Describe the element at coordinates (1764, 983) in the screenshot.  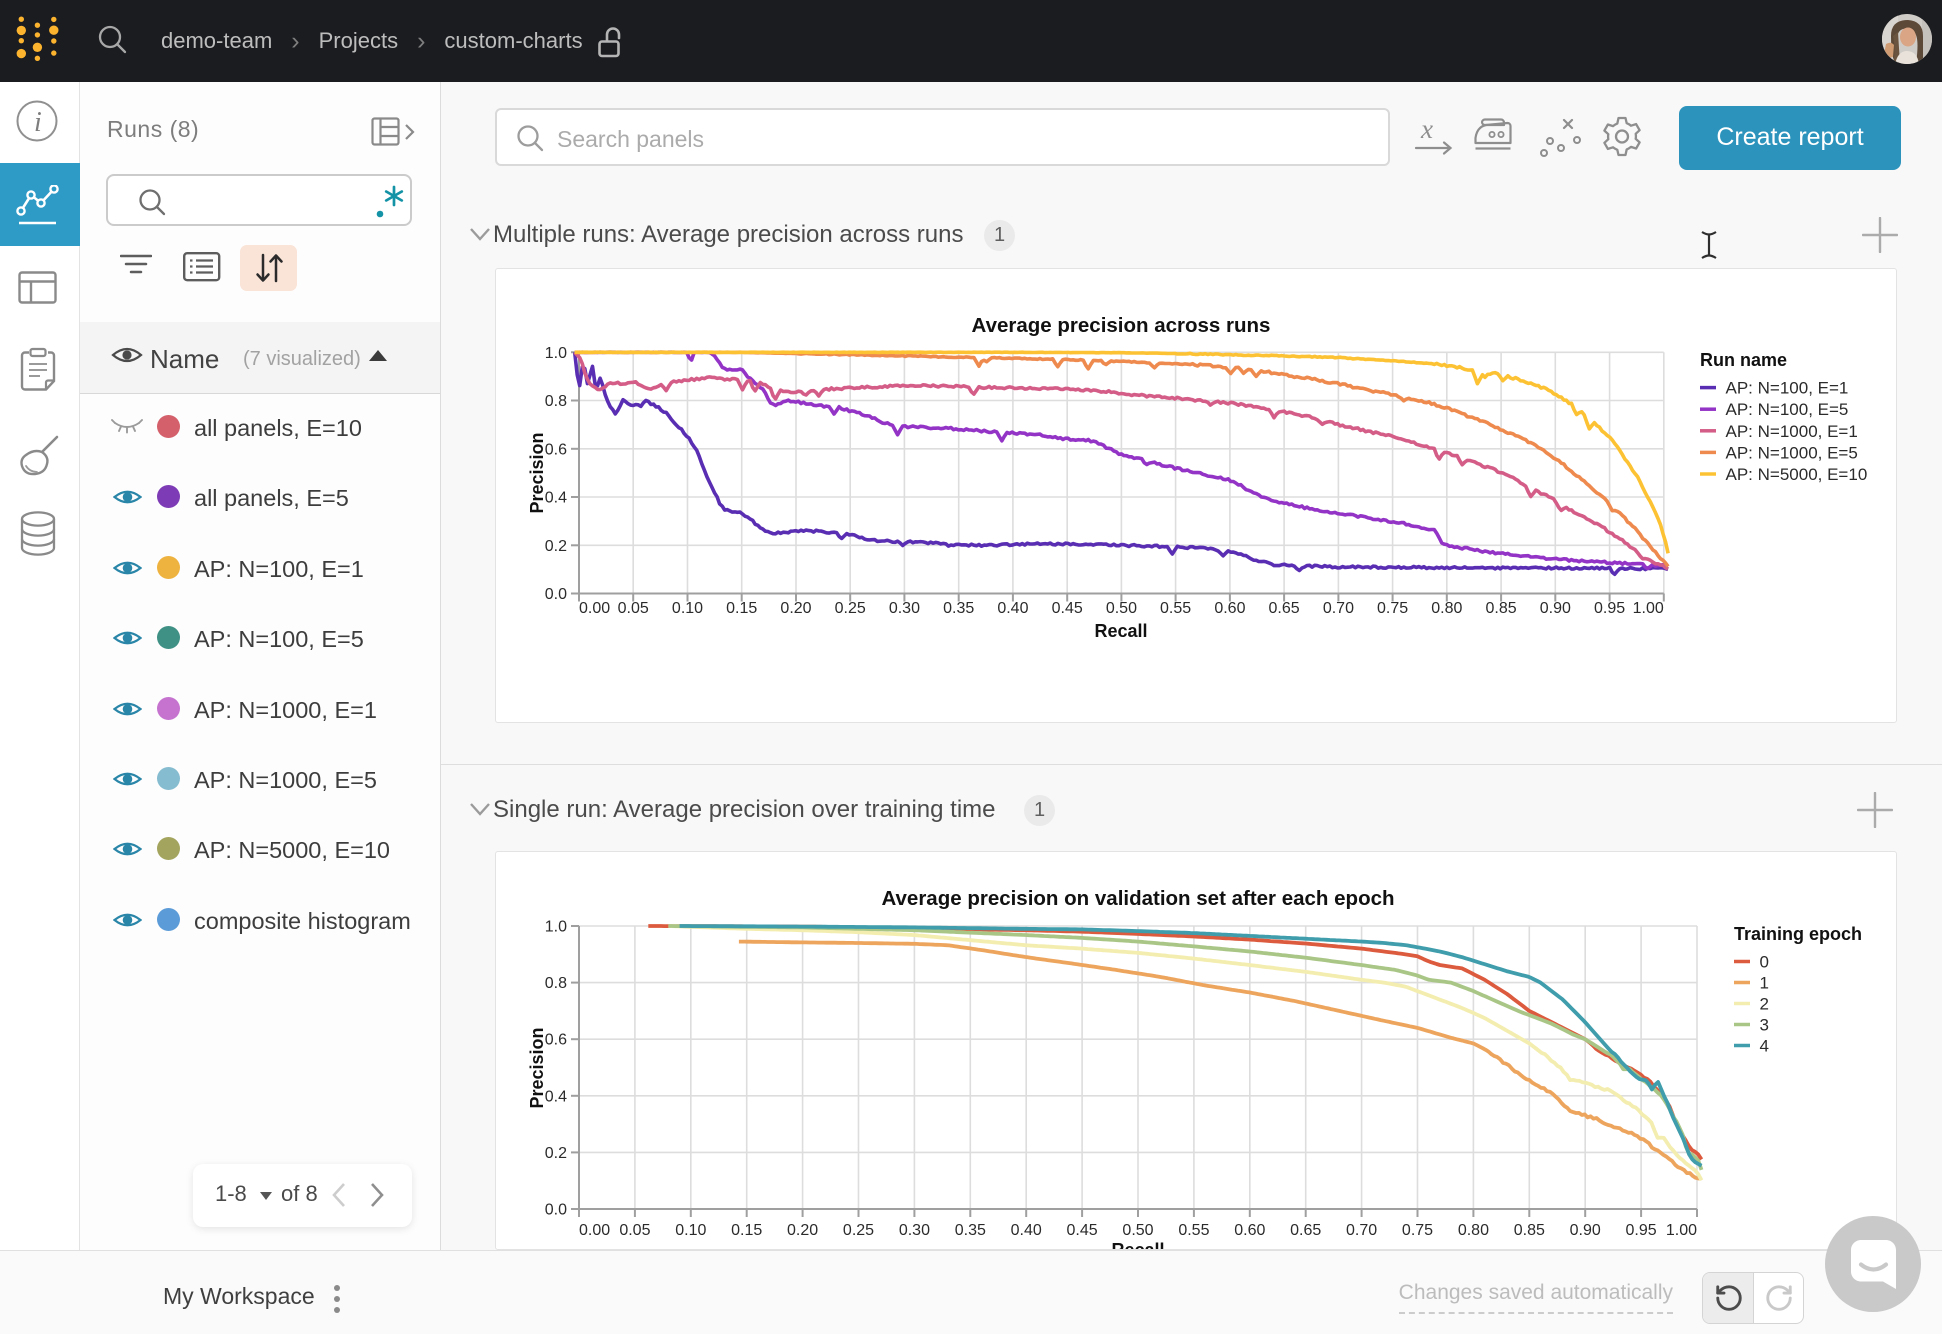
I see `svg-text: 1` at that location.